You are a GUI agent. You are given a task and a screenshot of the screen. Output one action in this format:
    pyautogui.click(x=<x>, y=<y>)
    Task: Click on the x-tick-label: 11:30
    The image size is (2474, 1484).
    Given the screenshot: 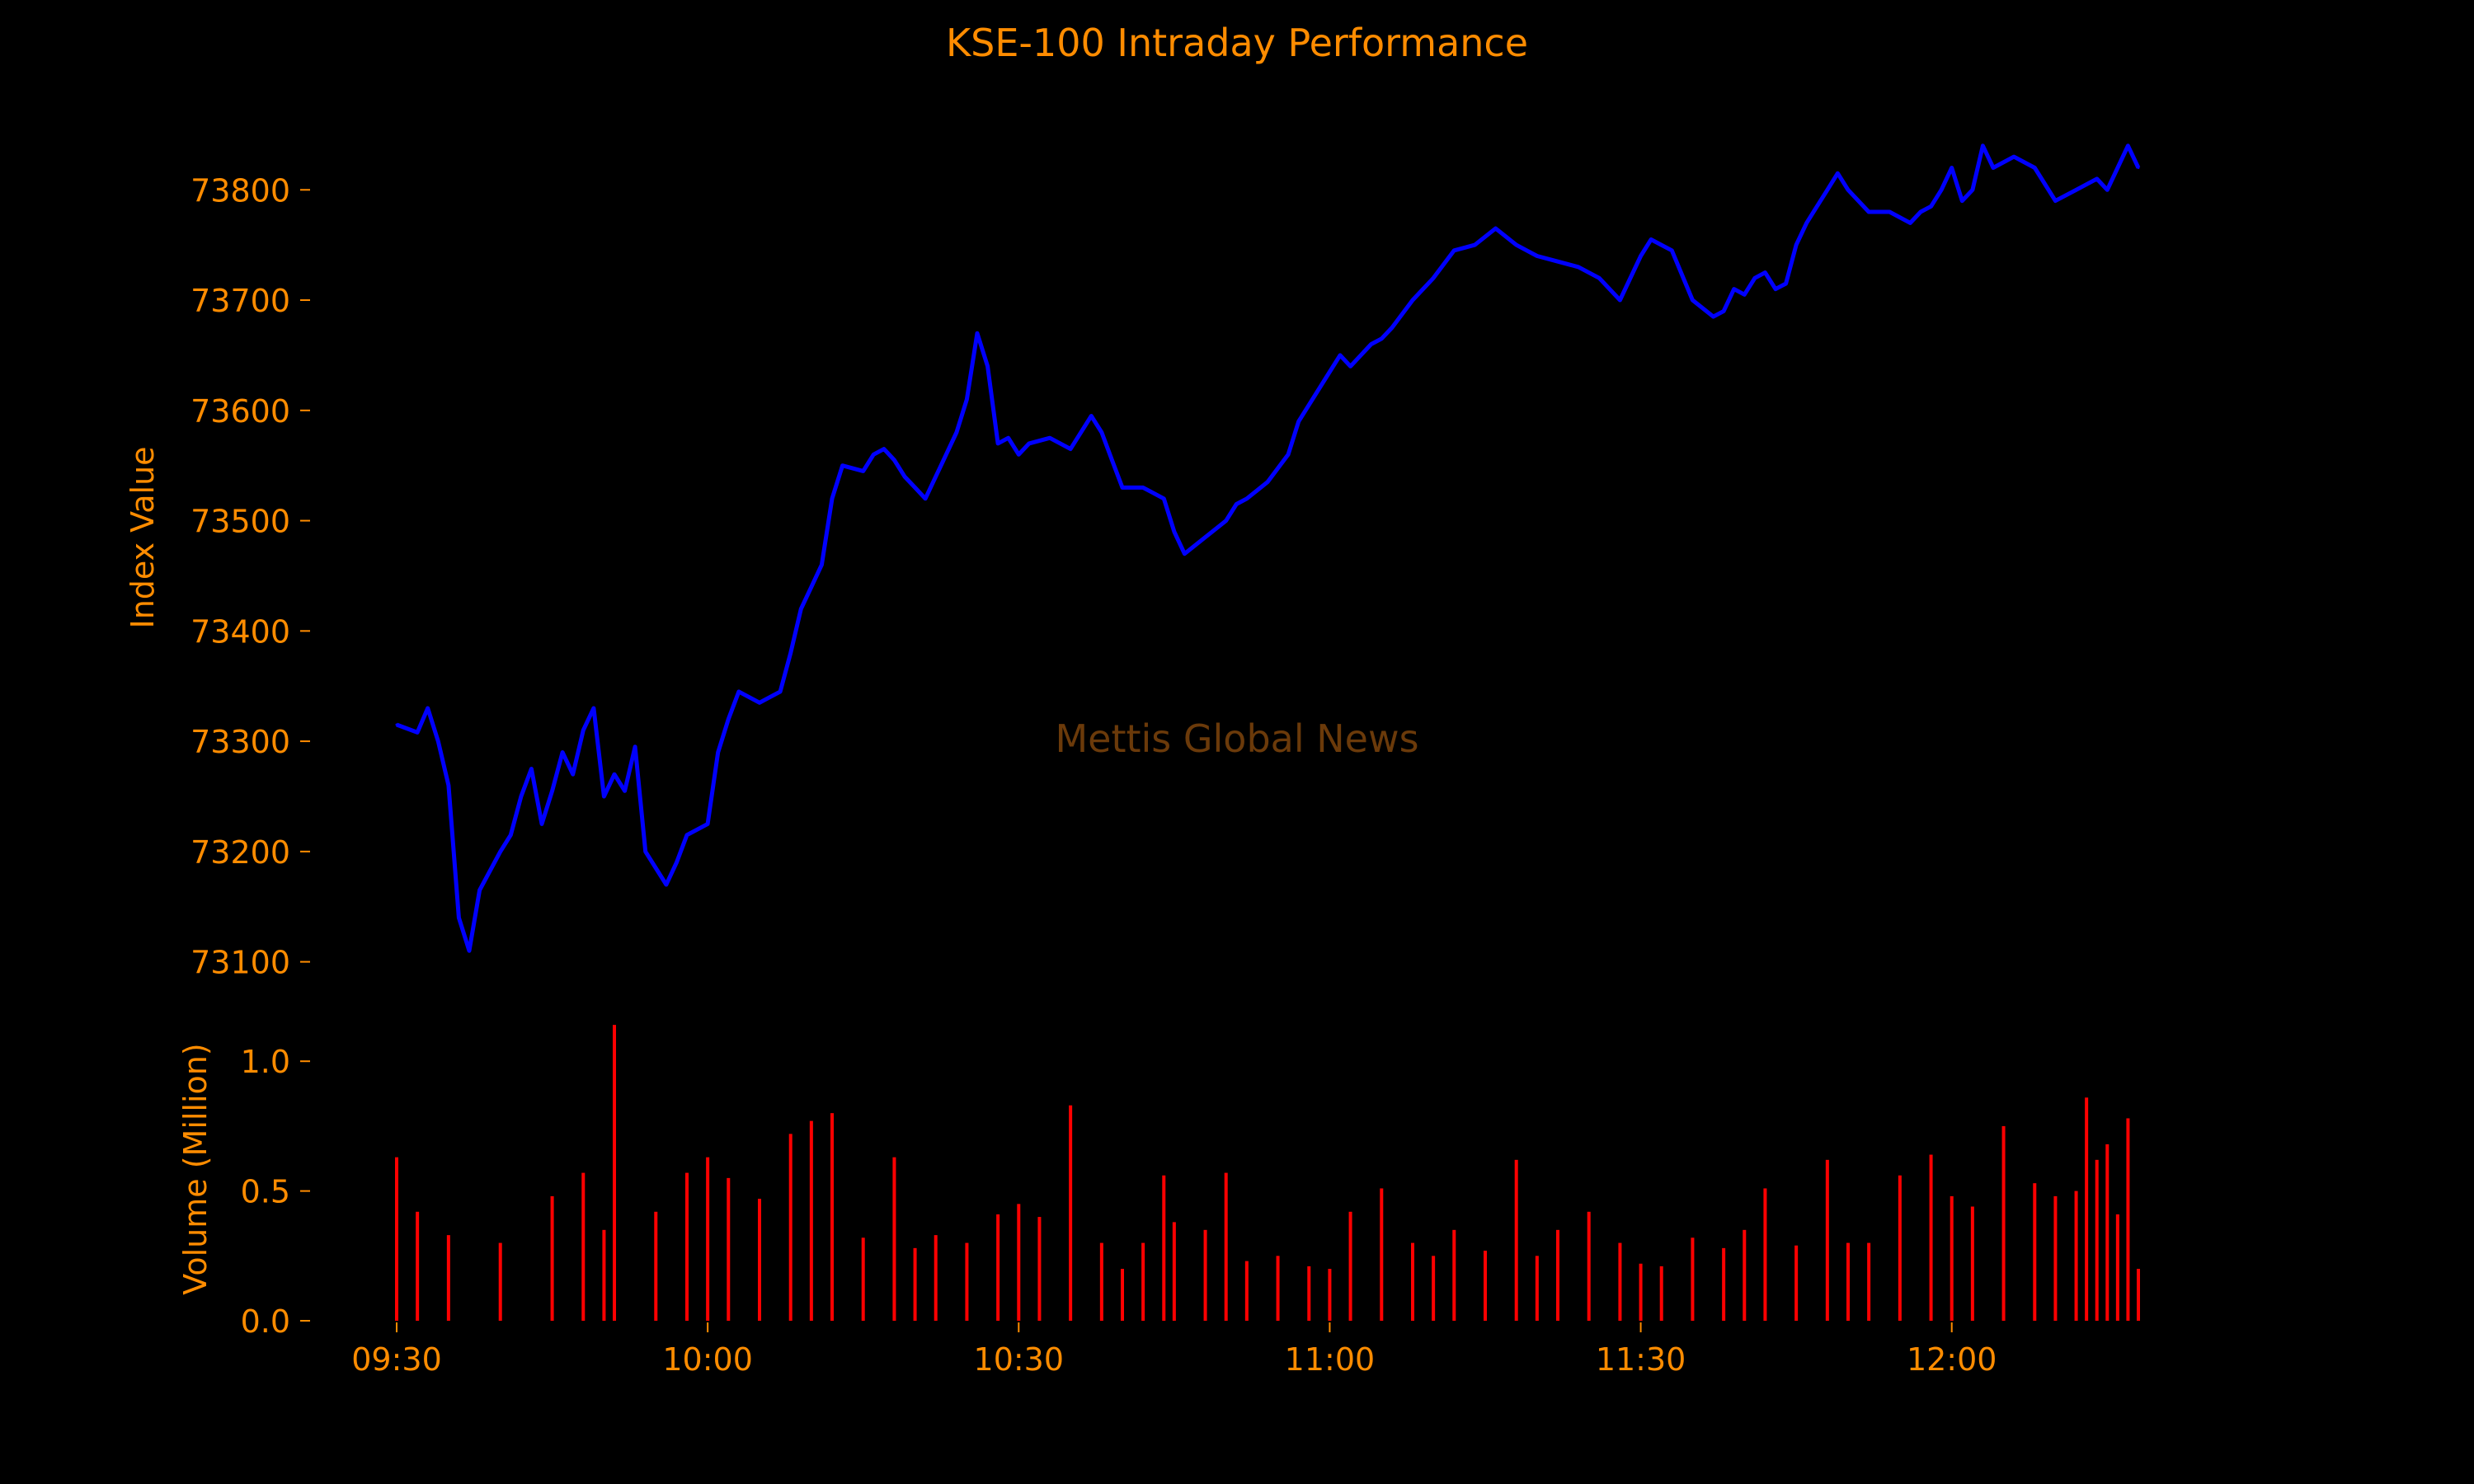 What is the action you would take?
    pyautogui.click(x=1641, y=1359)
    